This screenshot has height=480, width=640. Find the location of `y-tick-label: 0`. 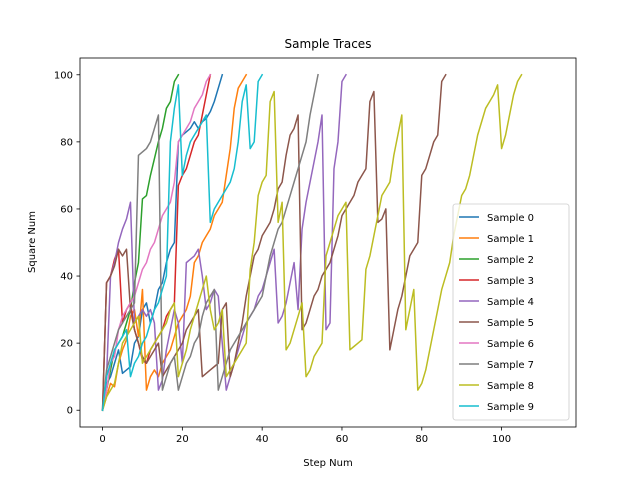

y-tick-label: 0 is located at coordinates (70, 411).